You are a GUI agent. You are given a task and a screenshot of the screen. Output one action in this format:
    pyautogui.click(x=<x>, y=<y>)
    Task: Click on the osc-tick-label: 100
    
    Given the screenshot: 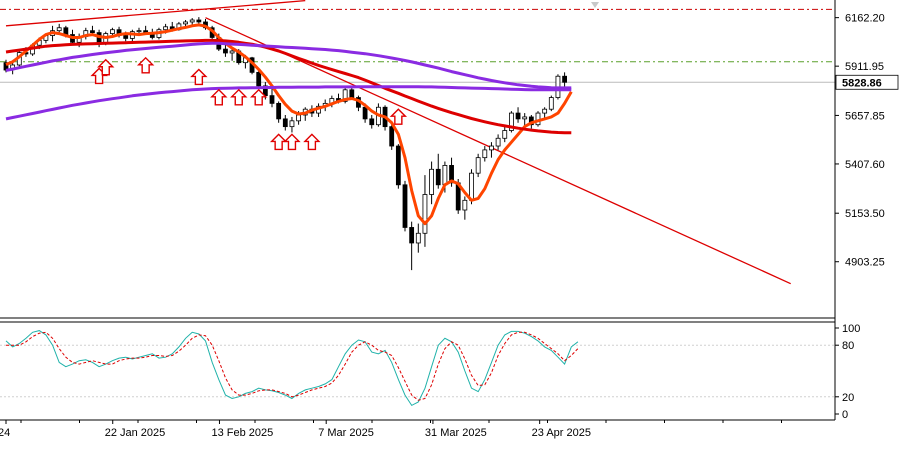 What is the action you would take?
    pyautogui.click(x=851, y=329)
    